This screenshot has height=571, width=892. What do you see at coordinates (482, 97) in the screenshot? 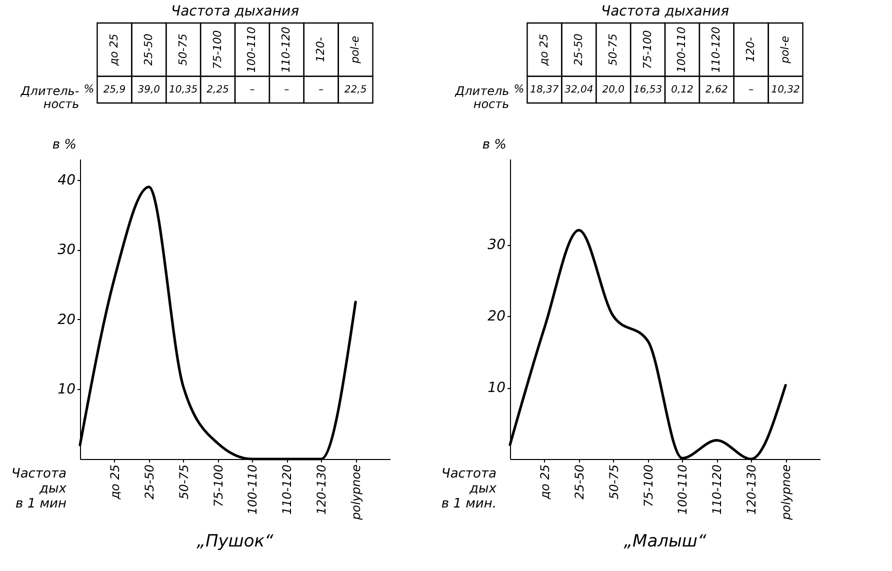
I see `text: Длитель ность` at bounding box center [482, 97].